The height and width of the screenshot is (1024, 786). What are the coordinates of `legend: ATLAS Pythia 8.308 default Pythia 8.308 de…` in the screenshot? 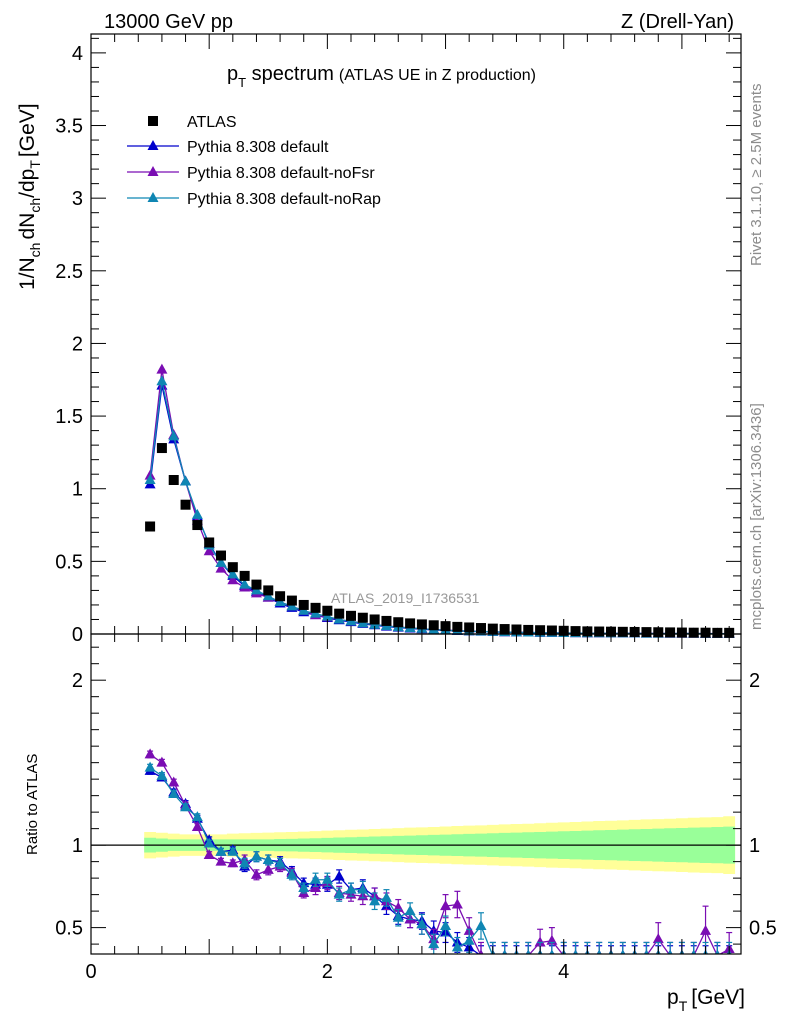 It's located at (254, 161).